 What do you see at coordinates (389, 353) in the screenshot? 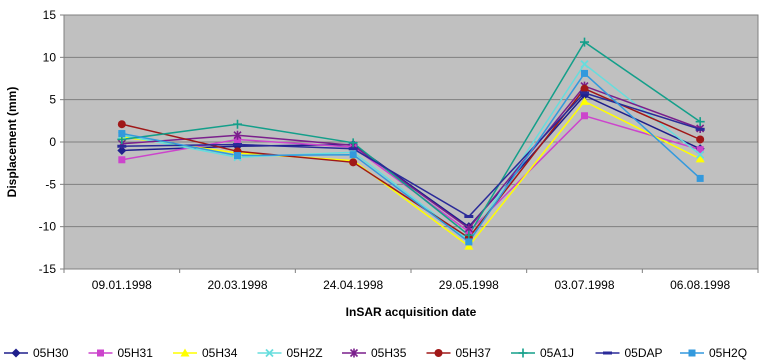
I see `legend-label: 05H35` at bounding box center [389, 353].